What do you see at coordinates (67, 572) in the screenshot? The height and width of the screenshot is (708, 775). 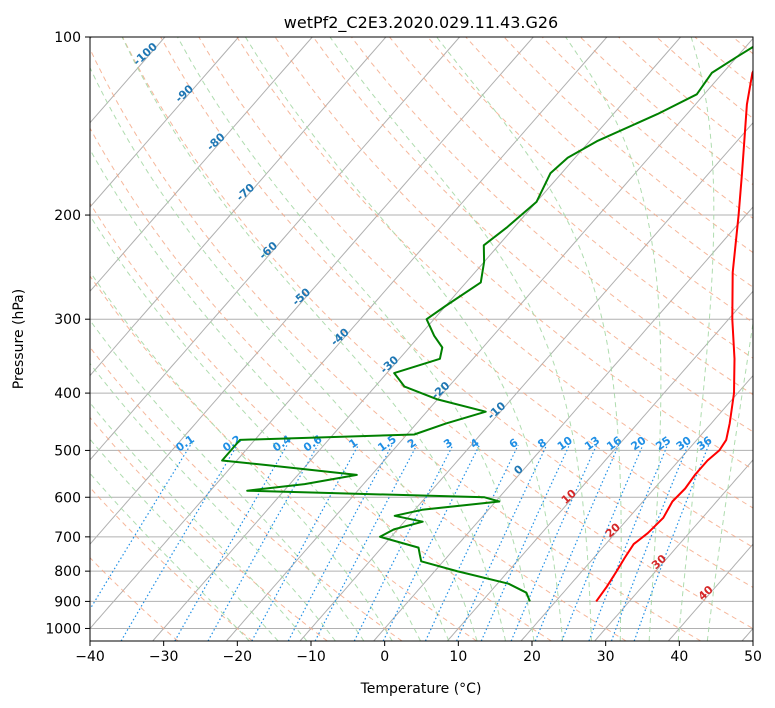 I see `y-tick-label: 800` at bounding box center [67, 572].